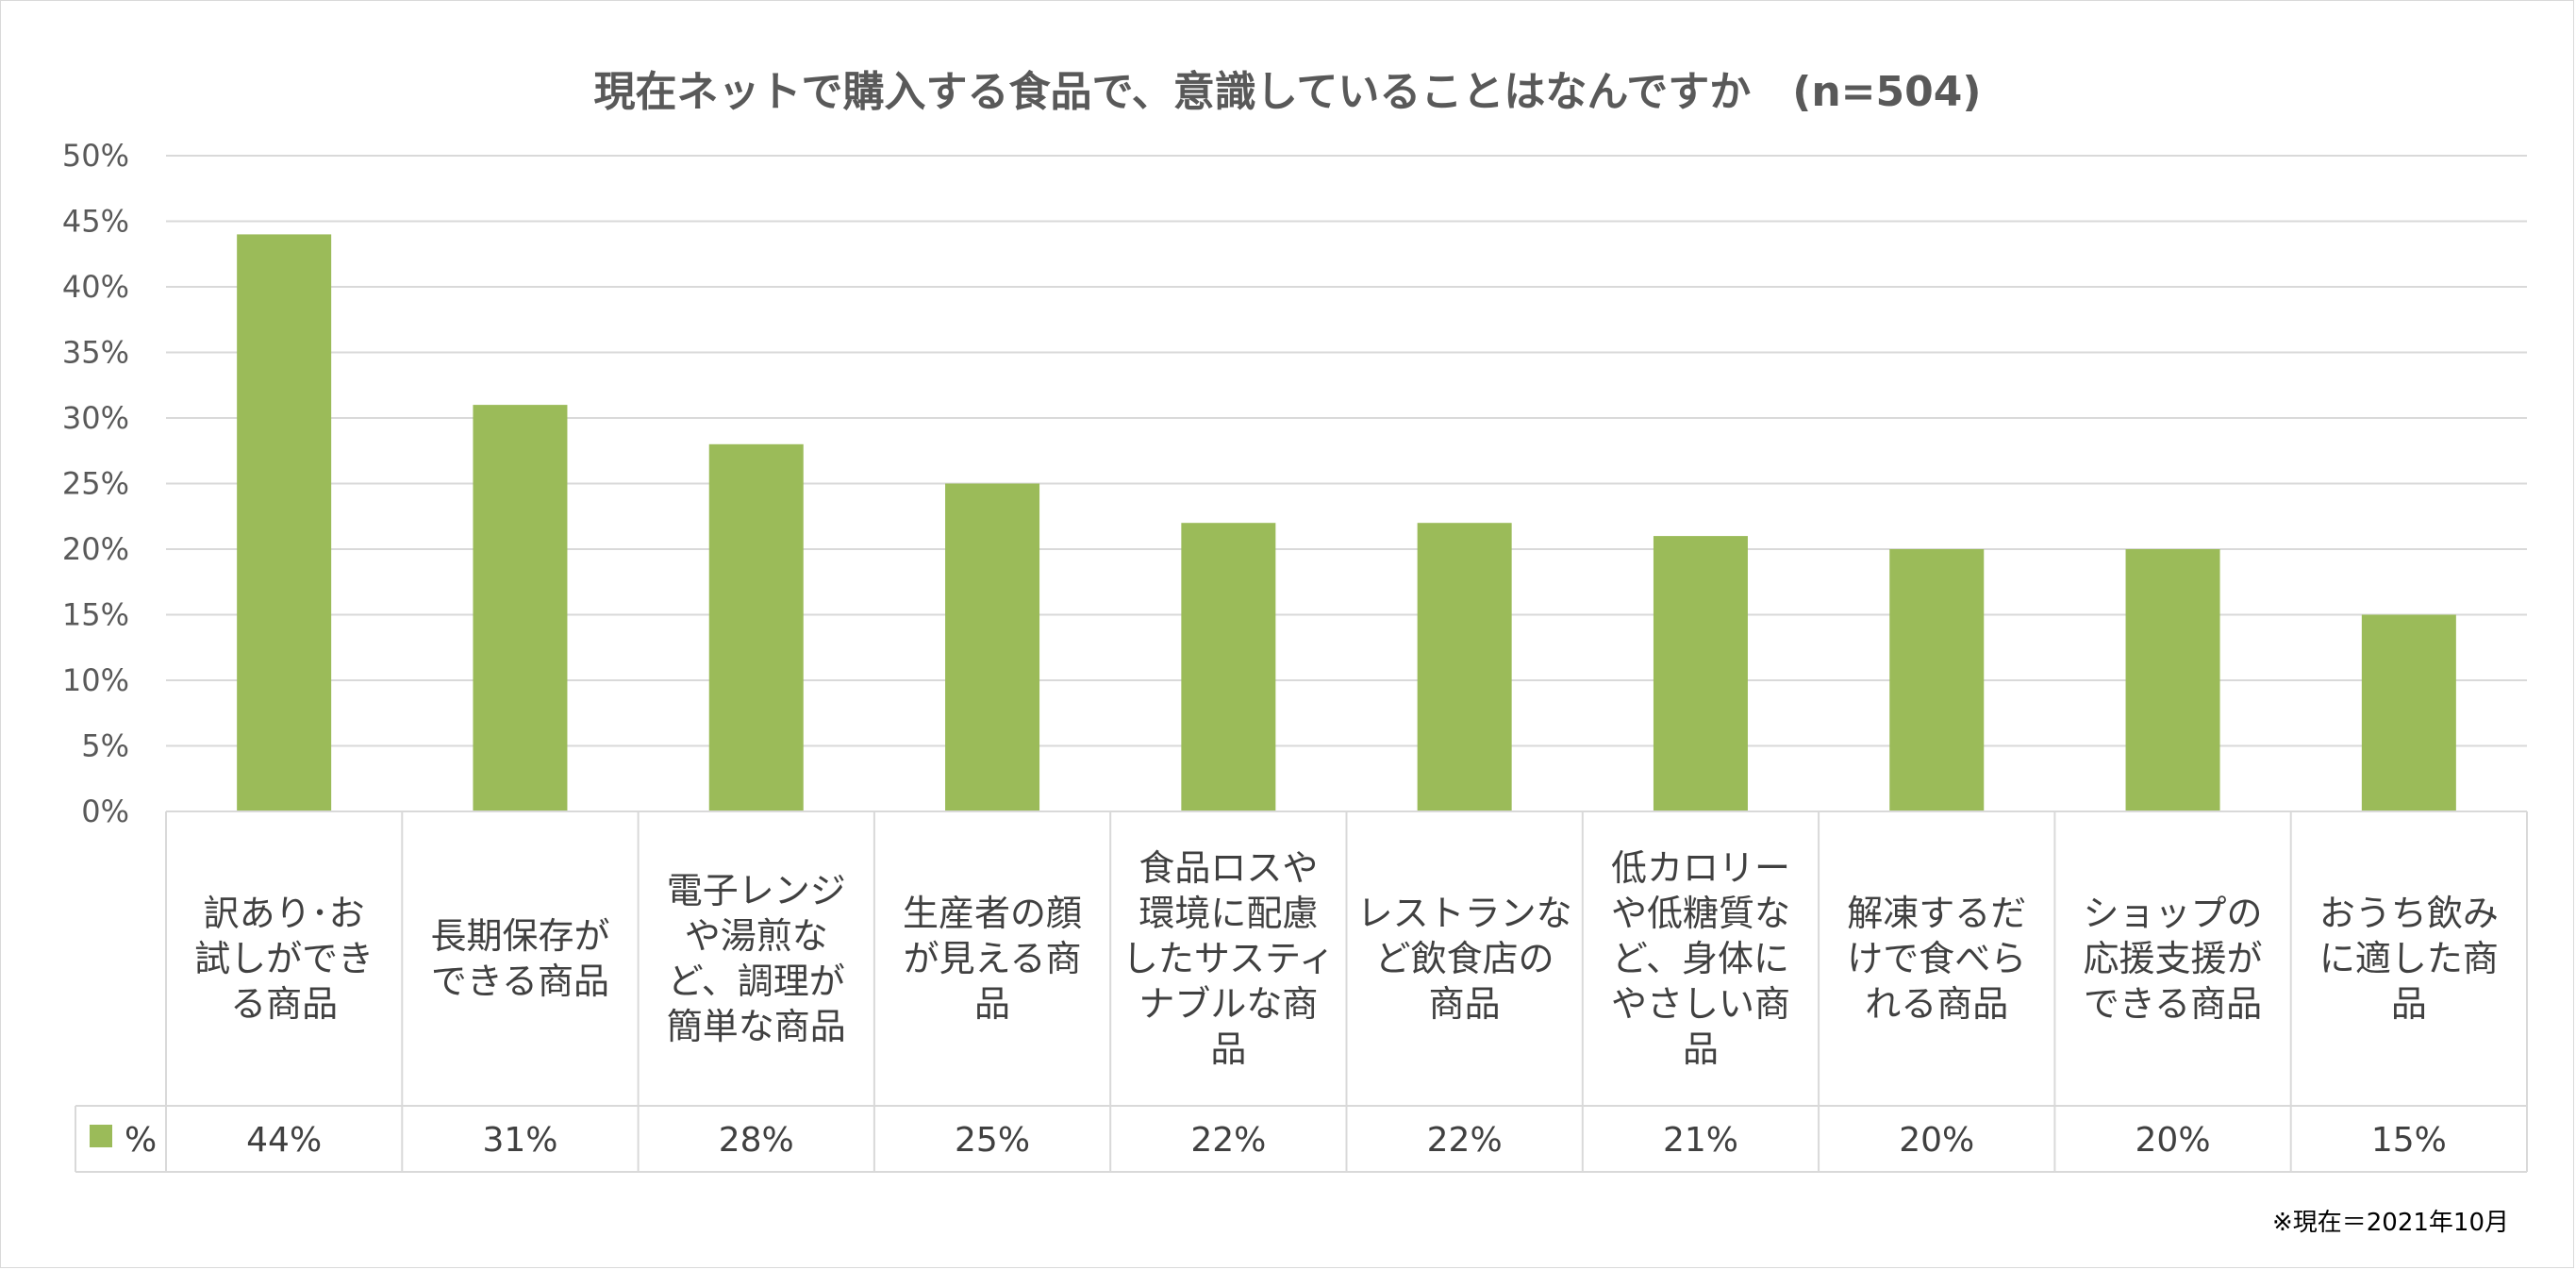  I want to click on category-label-line: 訳あり･お, so click(284, 913).